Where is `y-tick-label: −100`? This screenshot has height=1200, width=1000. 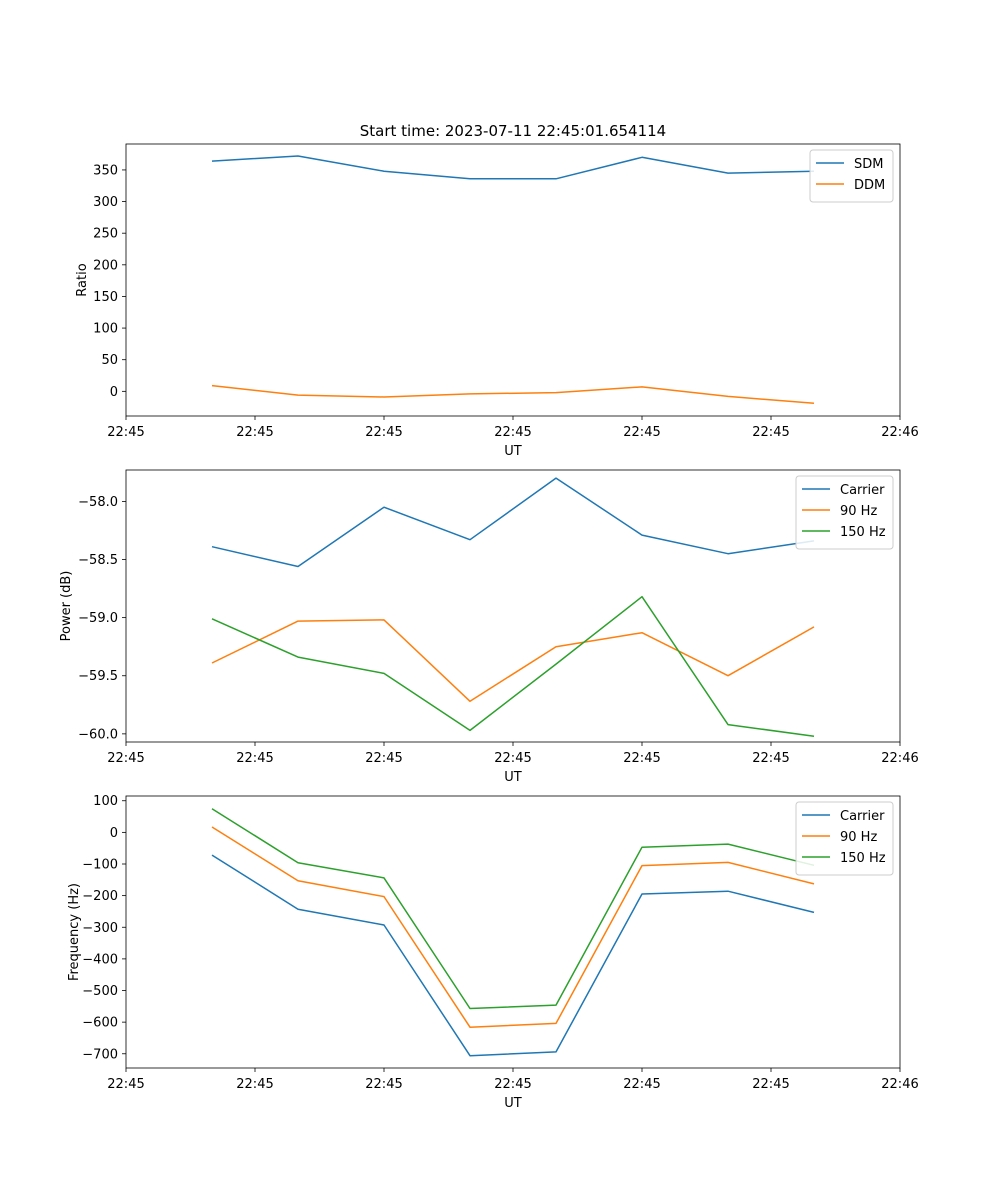
y-tick-label: −100 is located at coordinates (100, 865).